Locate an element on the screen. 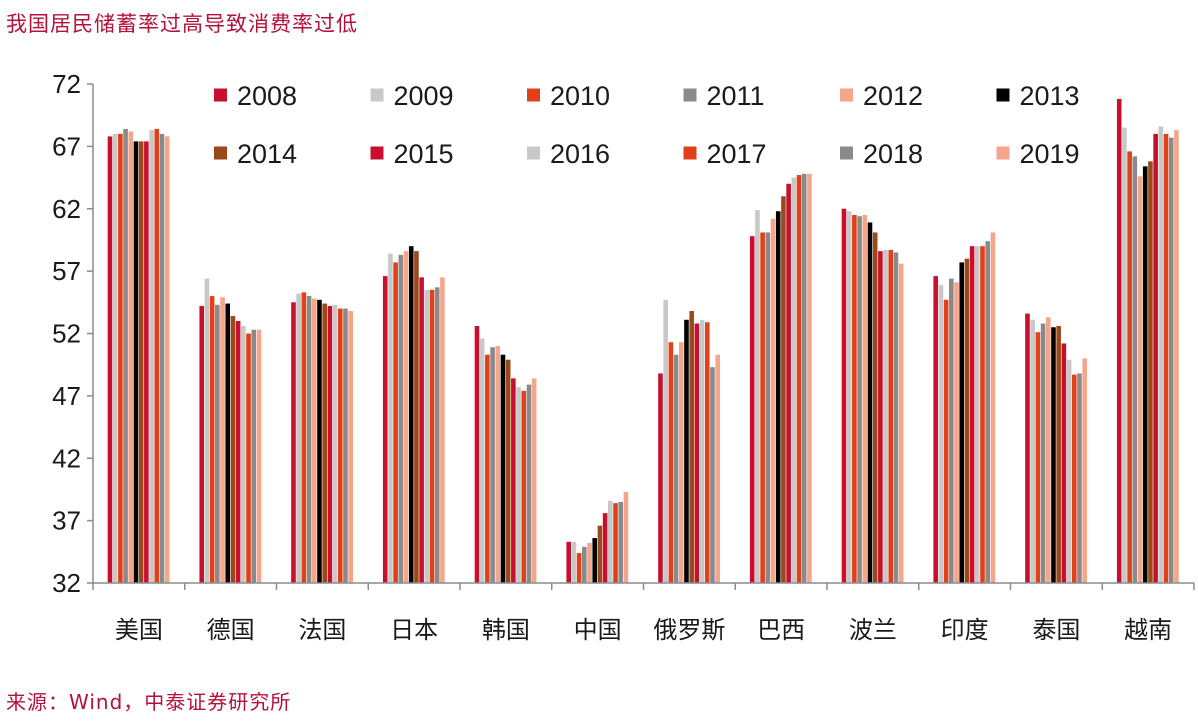 Image resolution: width=1198 pixels, height=724 pixels. y-tick-label: 67 is located at coordinates (66, 146).